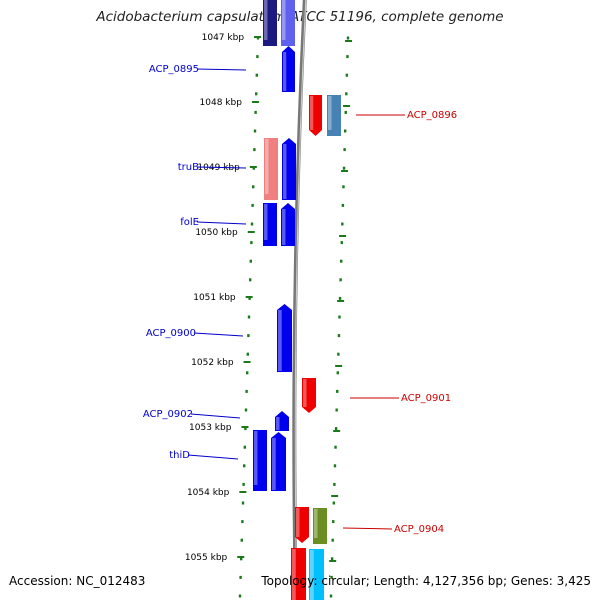 Image resolution: width=600 pixels, height=600 pixels. Describe the element at coordinates (299, 300) in the screenshot. I see `backbone-arc` at that location.